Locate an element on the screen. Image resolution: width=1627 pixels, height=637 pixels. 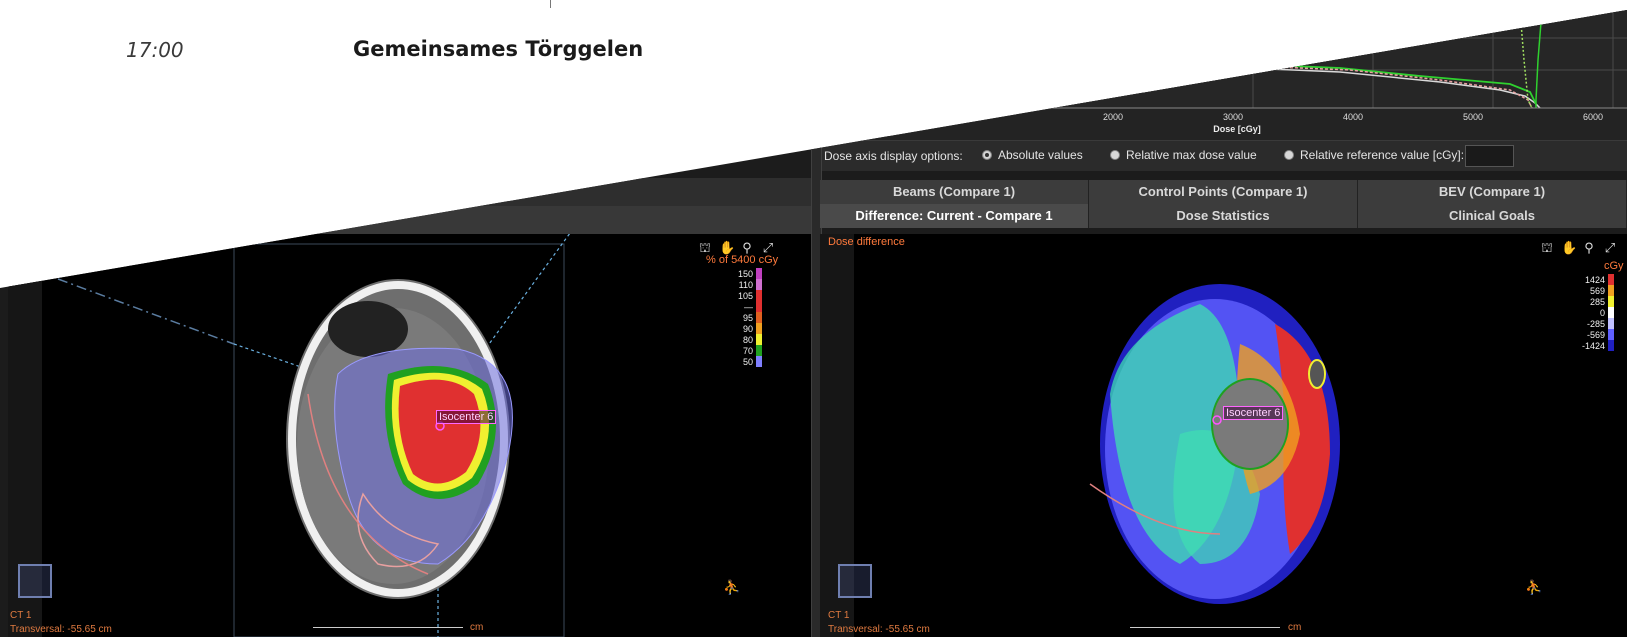
left-panel-header is located at coordinates (405, 192).